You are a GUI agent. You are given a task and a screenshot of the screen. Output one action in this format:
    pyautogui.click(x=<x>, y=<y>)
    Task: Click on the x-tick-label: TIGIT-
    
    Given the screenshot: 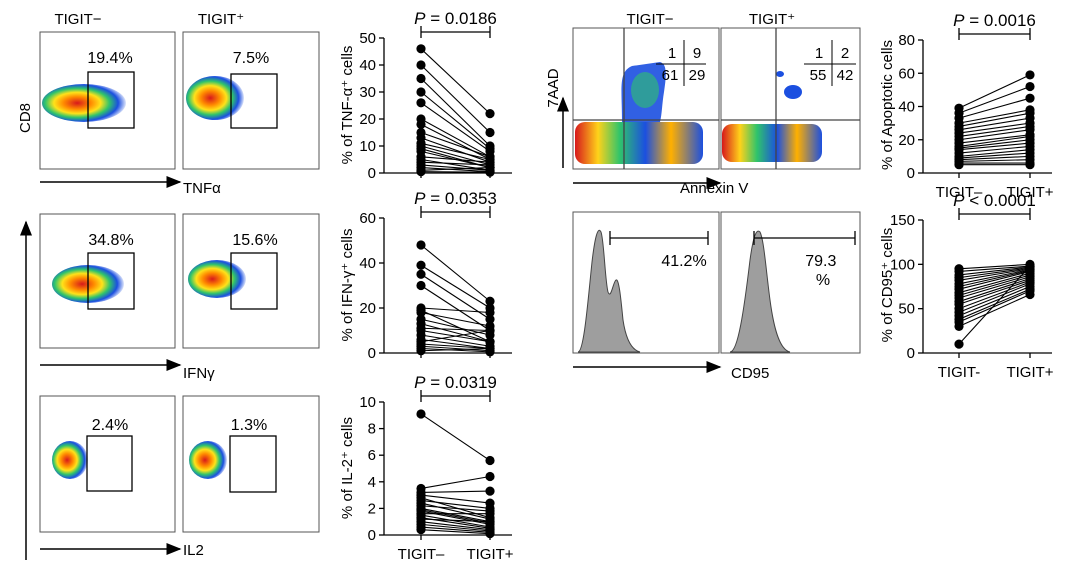 What is the action you would take?
    pyautogui.click(x=959, y=372)
    